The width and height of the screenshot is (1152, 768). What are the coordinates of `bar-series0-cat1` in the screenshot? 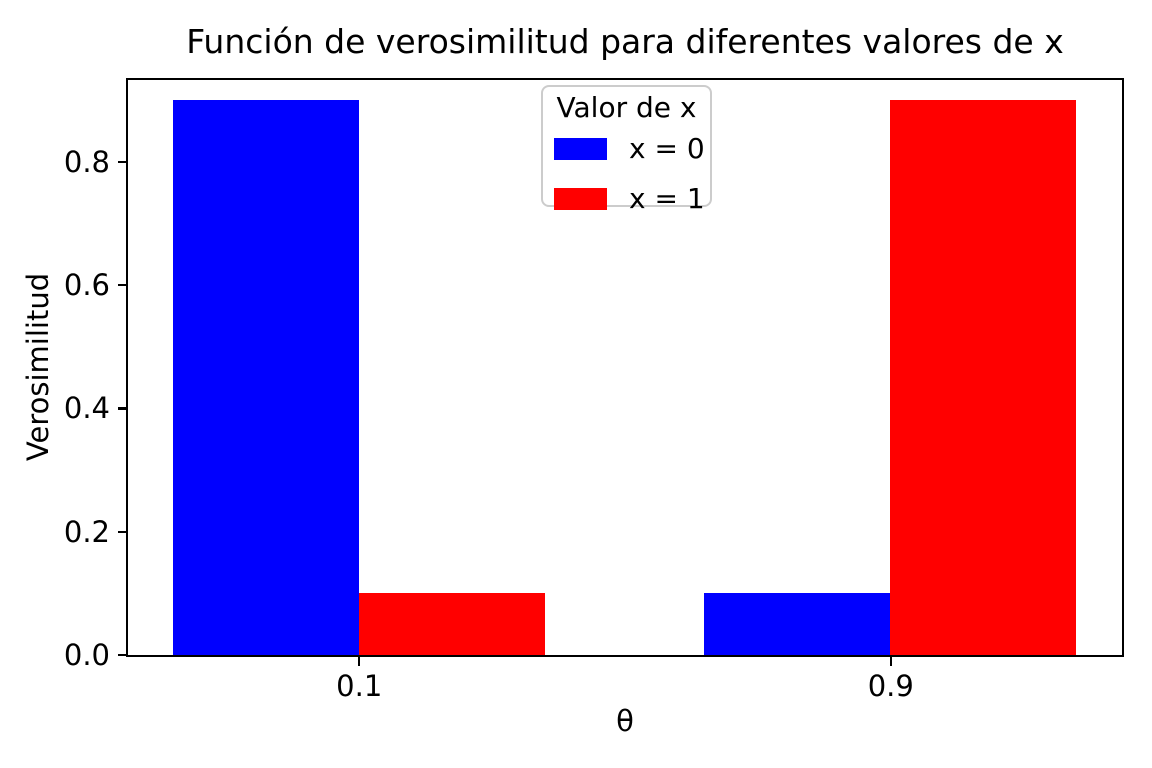 It's located at (797, 624).